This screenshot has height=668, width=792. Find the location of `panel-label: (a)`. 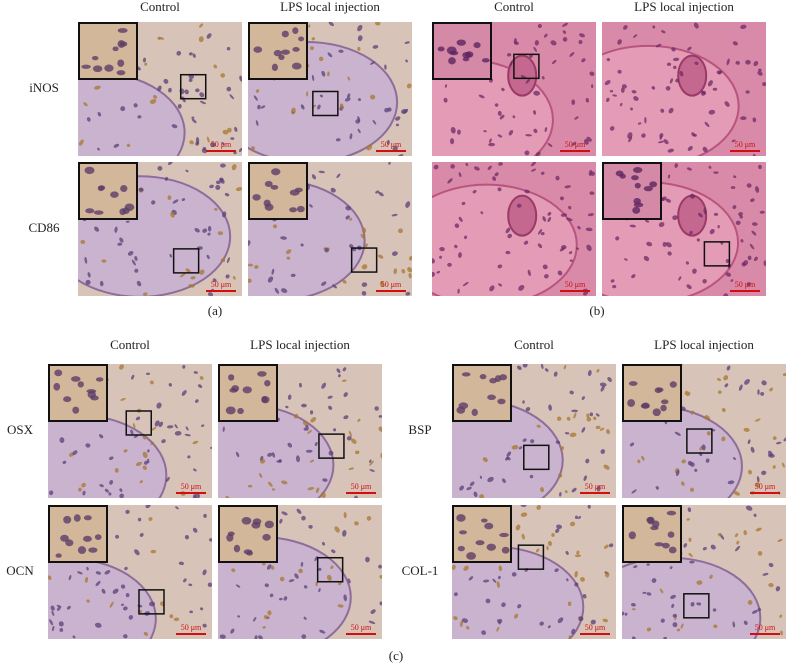

panel-label: (a) is located at coordinates (215, 310).